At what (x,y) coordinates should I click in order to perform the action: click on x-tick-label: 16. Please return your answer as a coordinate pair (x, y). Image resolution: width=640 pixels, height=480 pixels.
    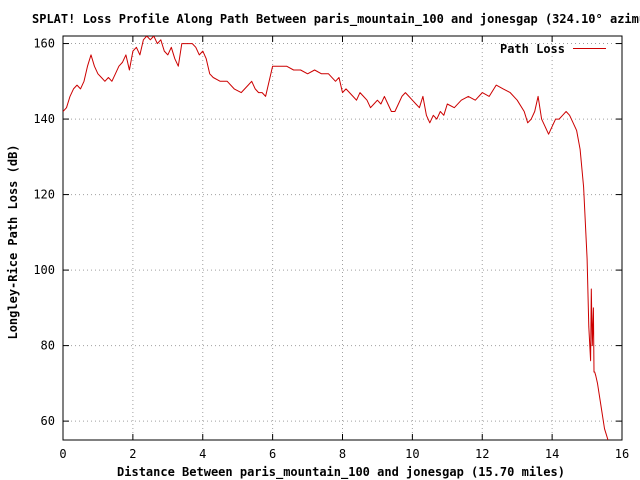
    Looking at the image, I should click on (622, 454).